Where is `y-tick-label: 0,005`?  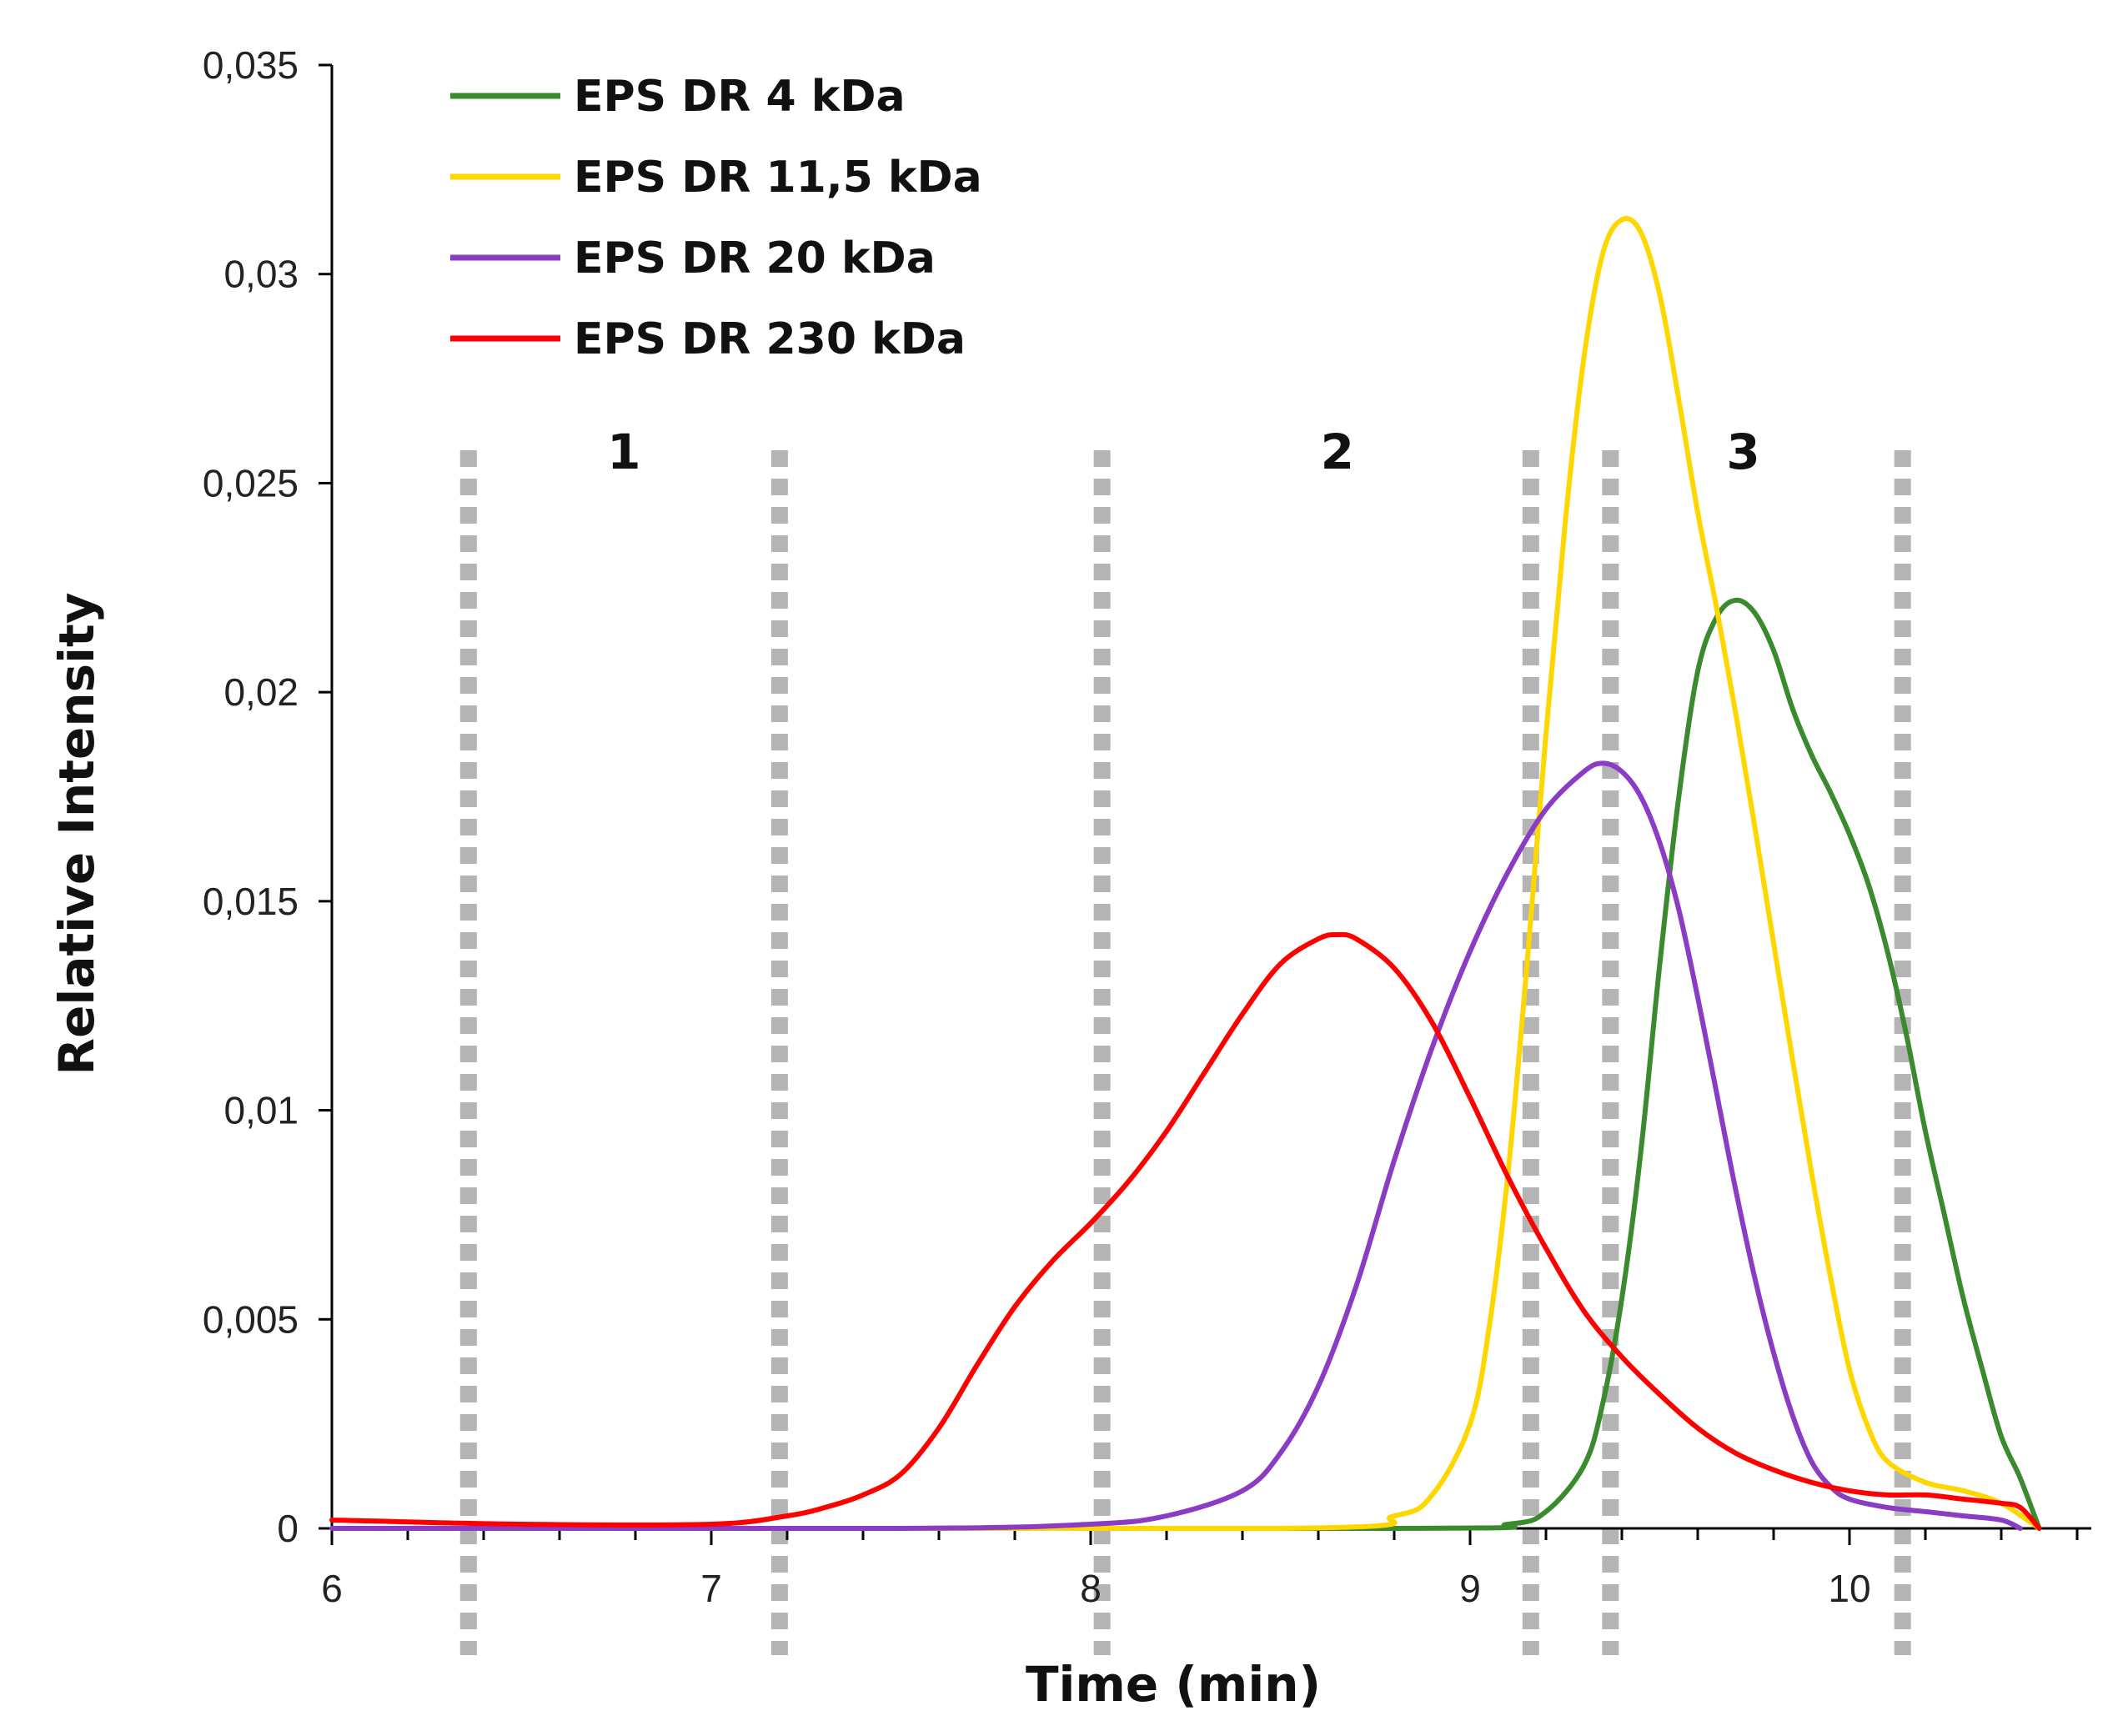
y-tick-label: 0,005 is located at coordinates (251, 1319).